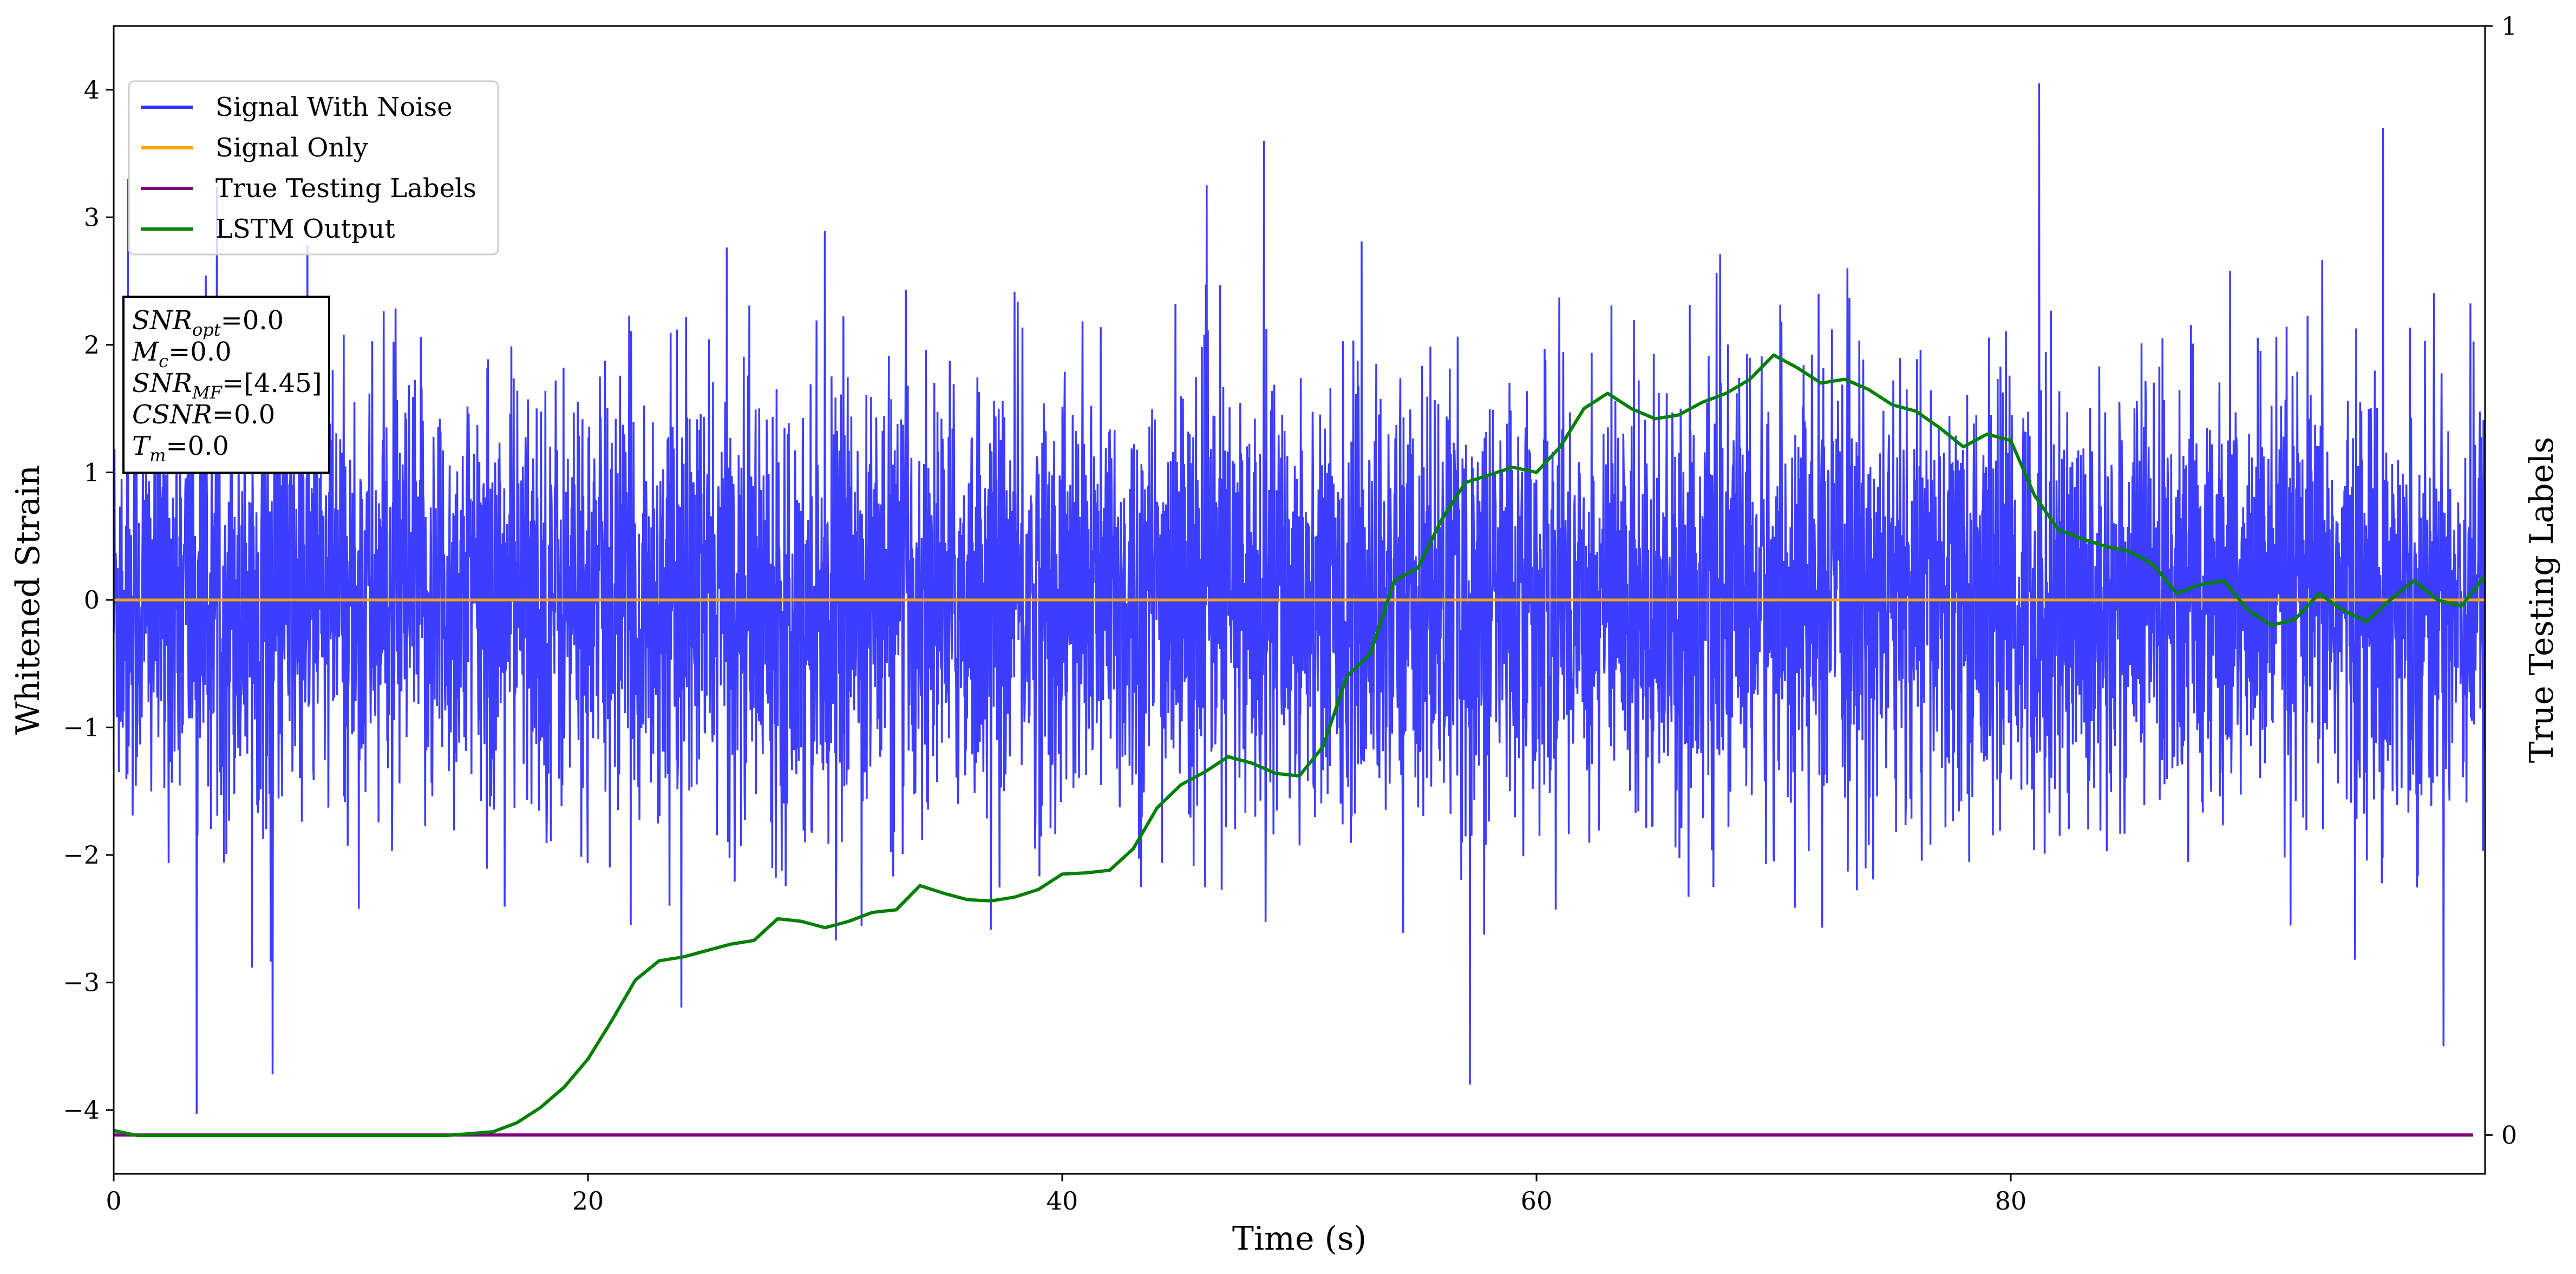  What do you see at coordinates (82, 1110) in the screenshot?
I see `y-tick-label: −4` at bounding box center [82, 1110].